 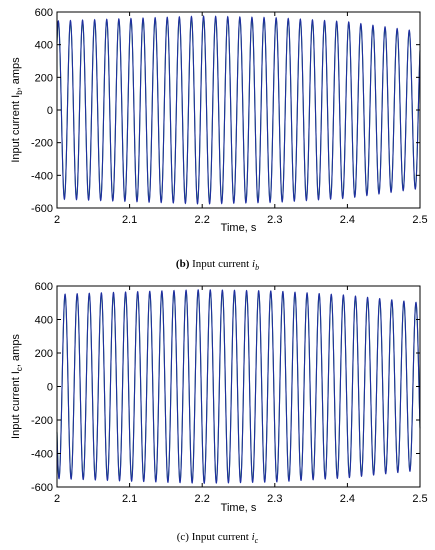 What do you see at coordinates (256, 541) in the screenshot?
I see `caption-c-sub: c` at bounding box center [256, 541].